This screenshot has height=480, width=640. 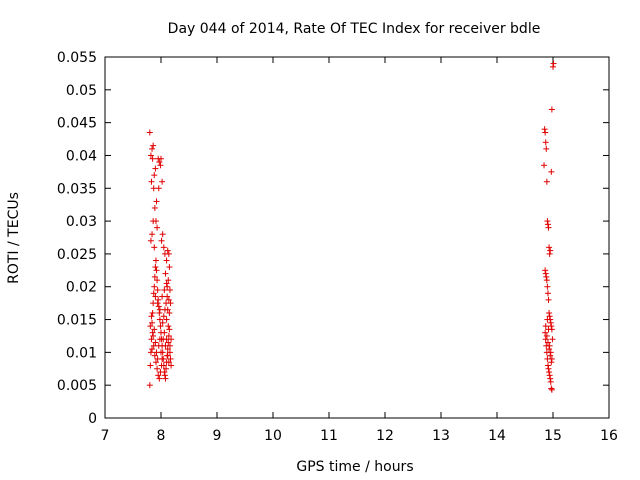 I want to click on y-tick-label-4: 0.02, so click(x=81, y=288).